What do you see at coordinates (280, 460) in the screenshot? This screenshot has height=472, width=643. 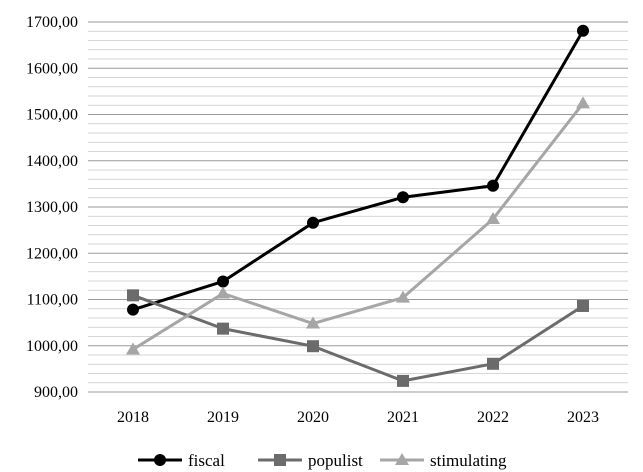 I see `legend-marker-populist` at bounding box center [280, 460].